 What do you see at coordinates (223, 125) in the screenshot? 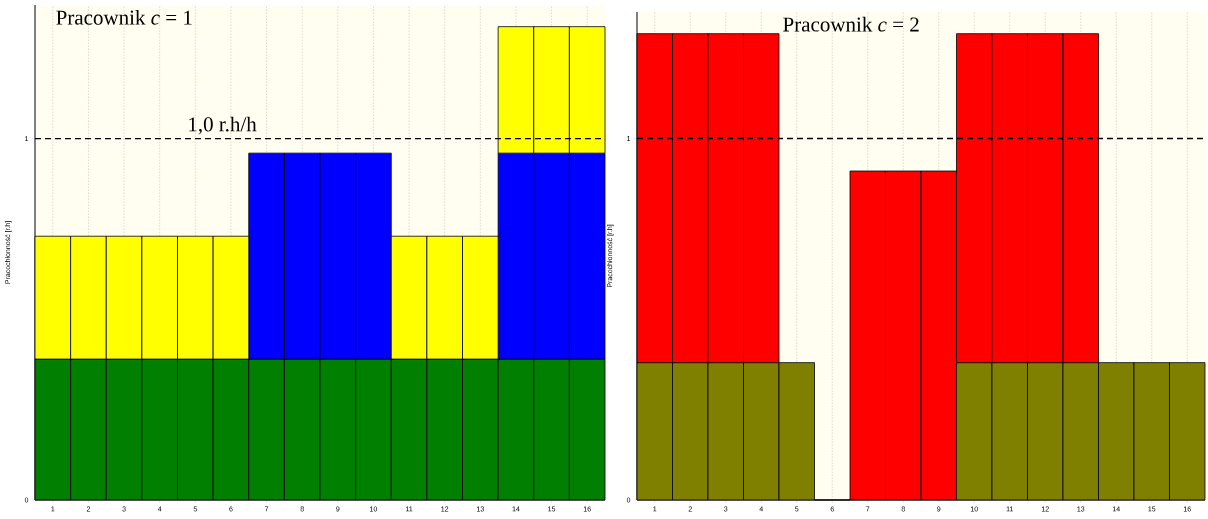
I see `ref-line-label: 1,0 r.h/h` at bounding box center [223, 125].